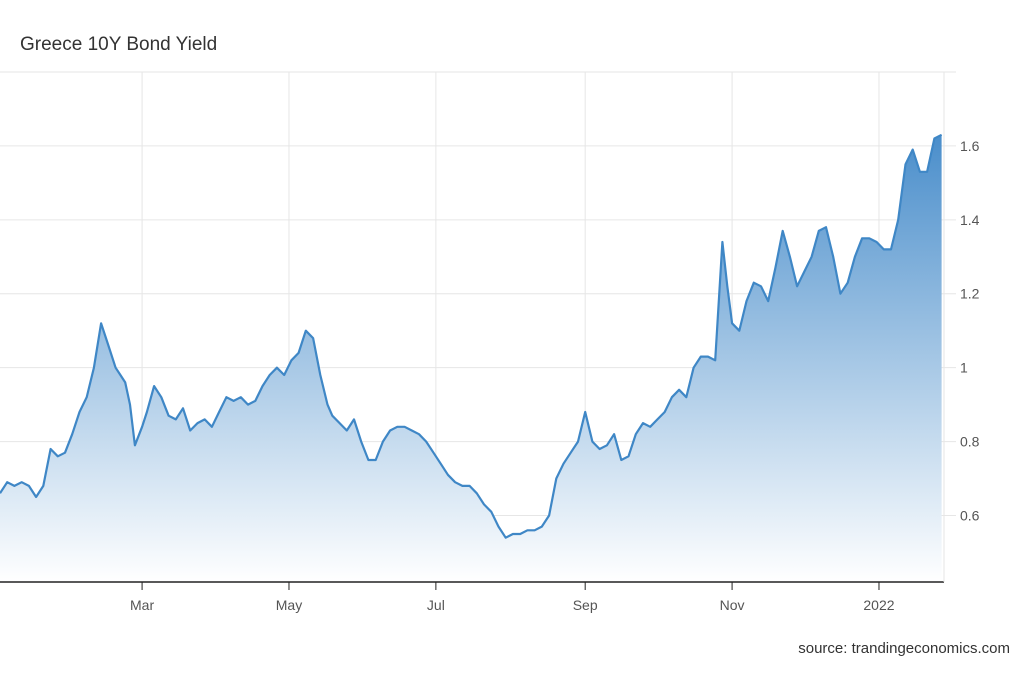 Image resolution: width=1024 pixels, height=680 pixels. What do you see at coordinates (732, 605) in the screenshot?
I see `x-tick-label-4: Nov` at bounding box center [732, 605].